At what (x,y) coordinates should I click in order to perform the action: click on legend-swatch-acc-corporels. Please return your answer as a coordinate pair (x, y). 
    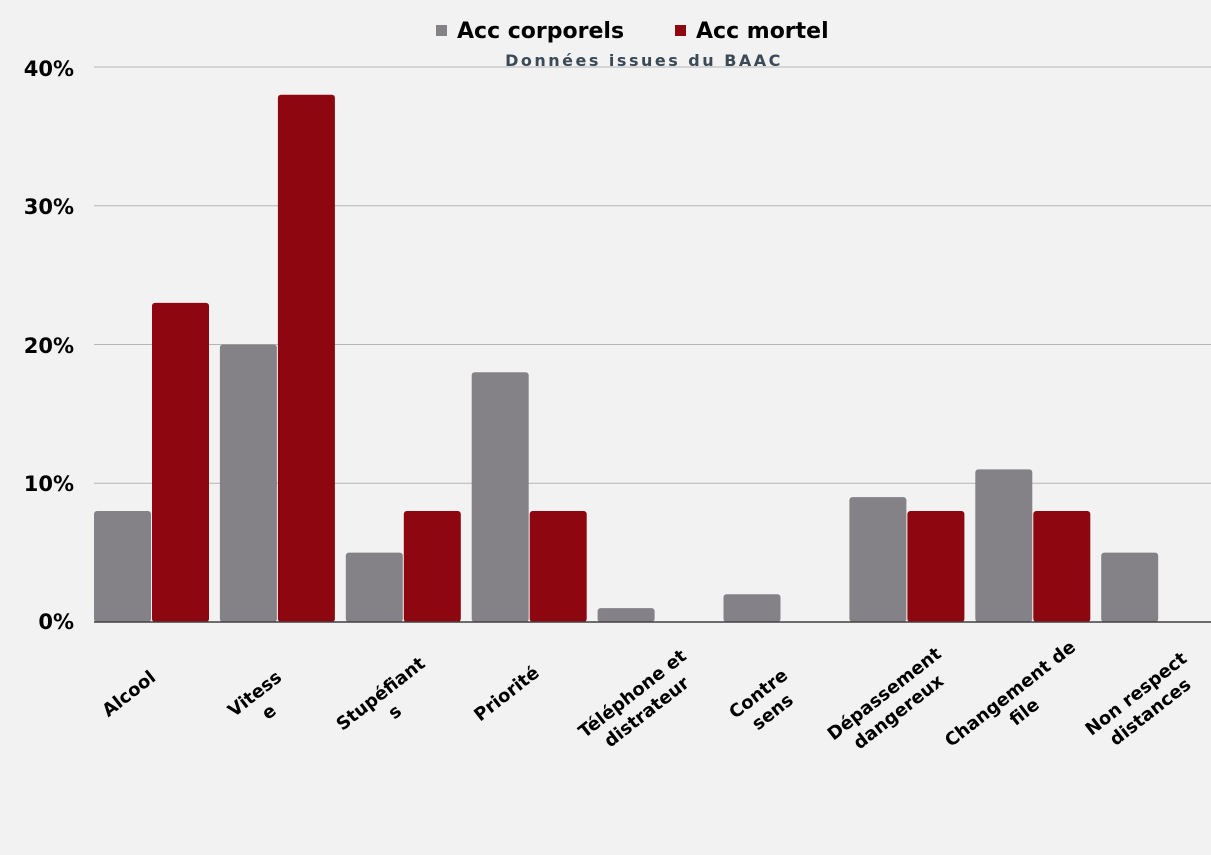
    Looking at the image, I should click on (441, 30).